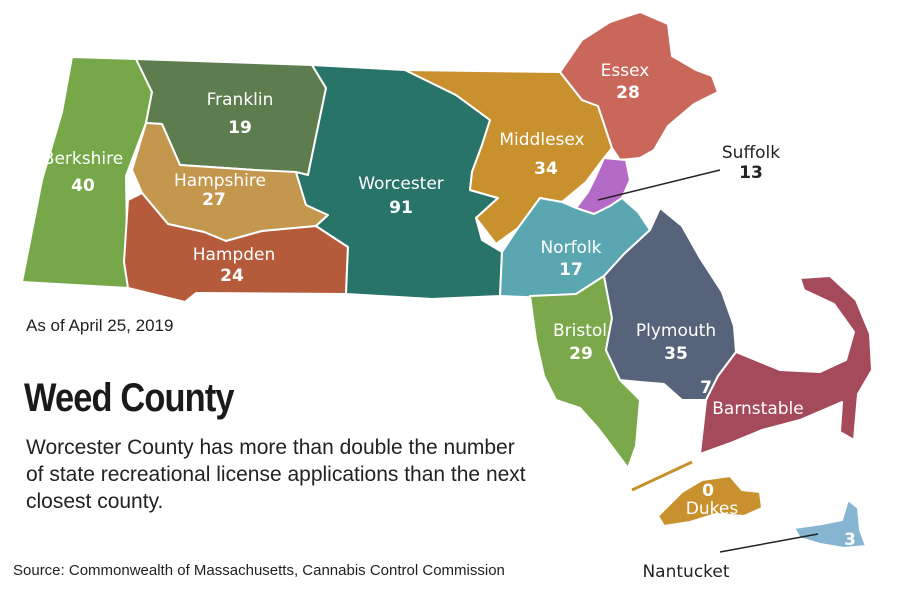 The image size is (900, 596). Describe the element at coordinates (625, 71) in the screenshot. I see `label-essex-name: Essex` at that location.